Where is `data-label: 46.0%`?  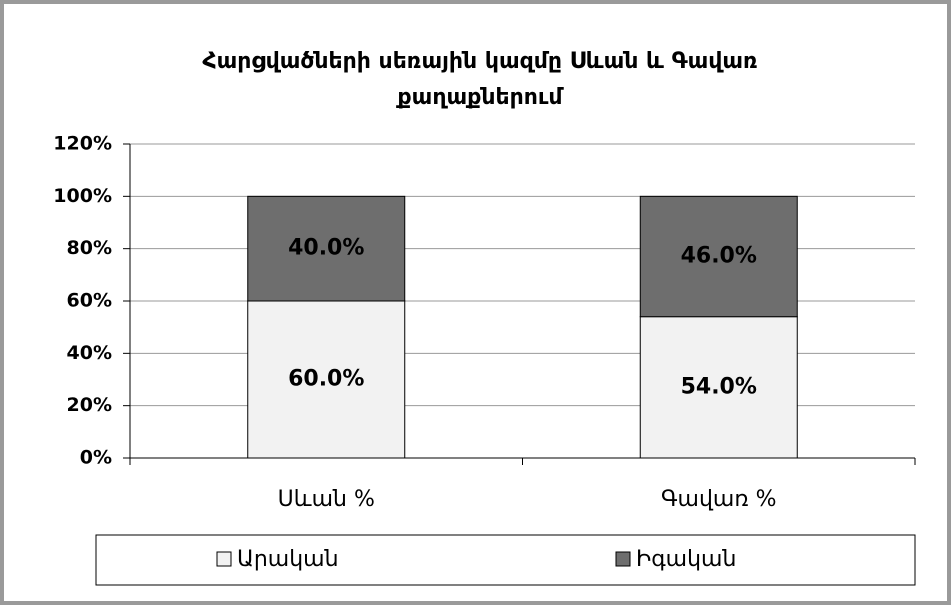 data-label: 46.0% is located at coordinates (719, 256).